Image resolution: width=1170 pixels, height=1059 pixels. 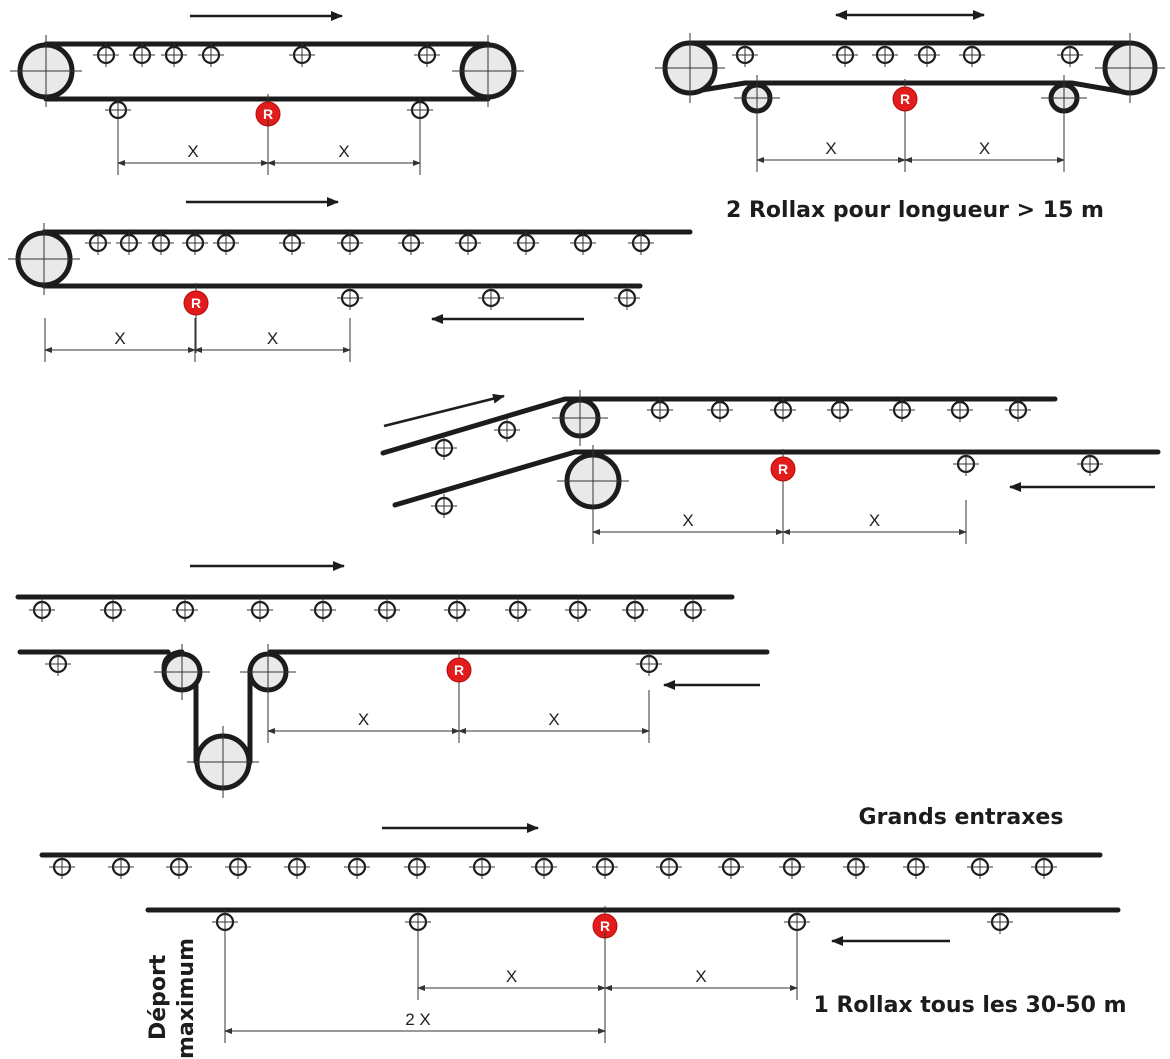 I want to click on rollax-marker: R, so click(x=196, y=318).